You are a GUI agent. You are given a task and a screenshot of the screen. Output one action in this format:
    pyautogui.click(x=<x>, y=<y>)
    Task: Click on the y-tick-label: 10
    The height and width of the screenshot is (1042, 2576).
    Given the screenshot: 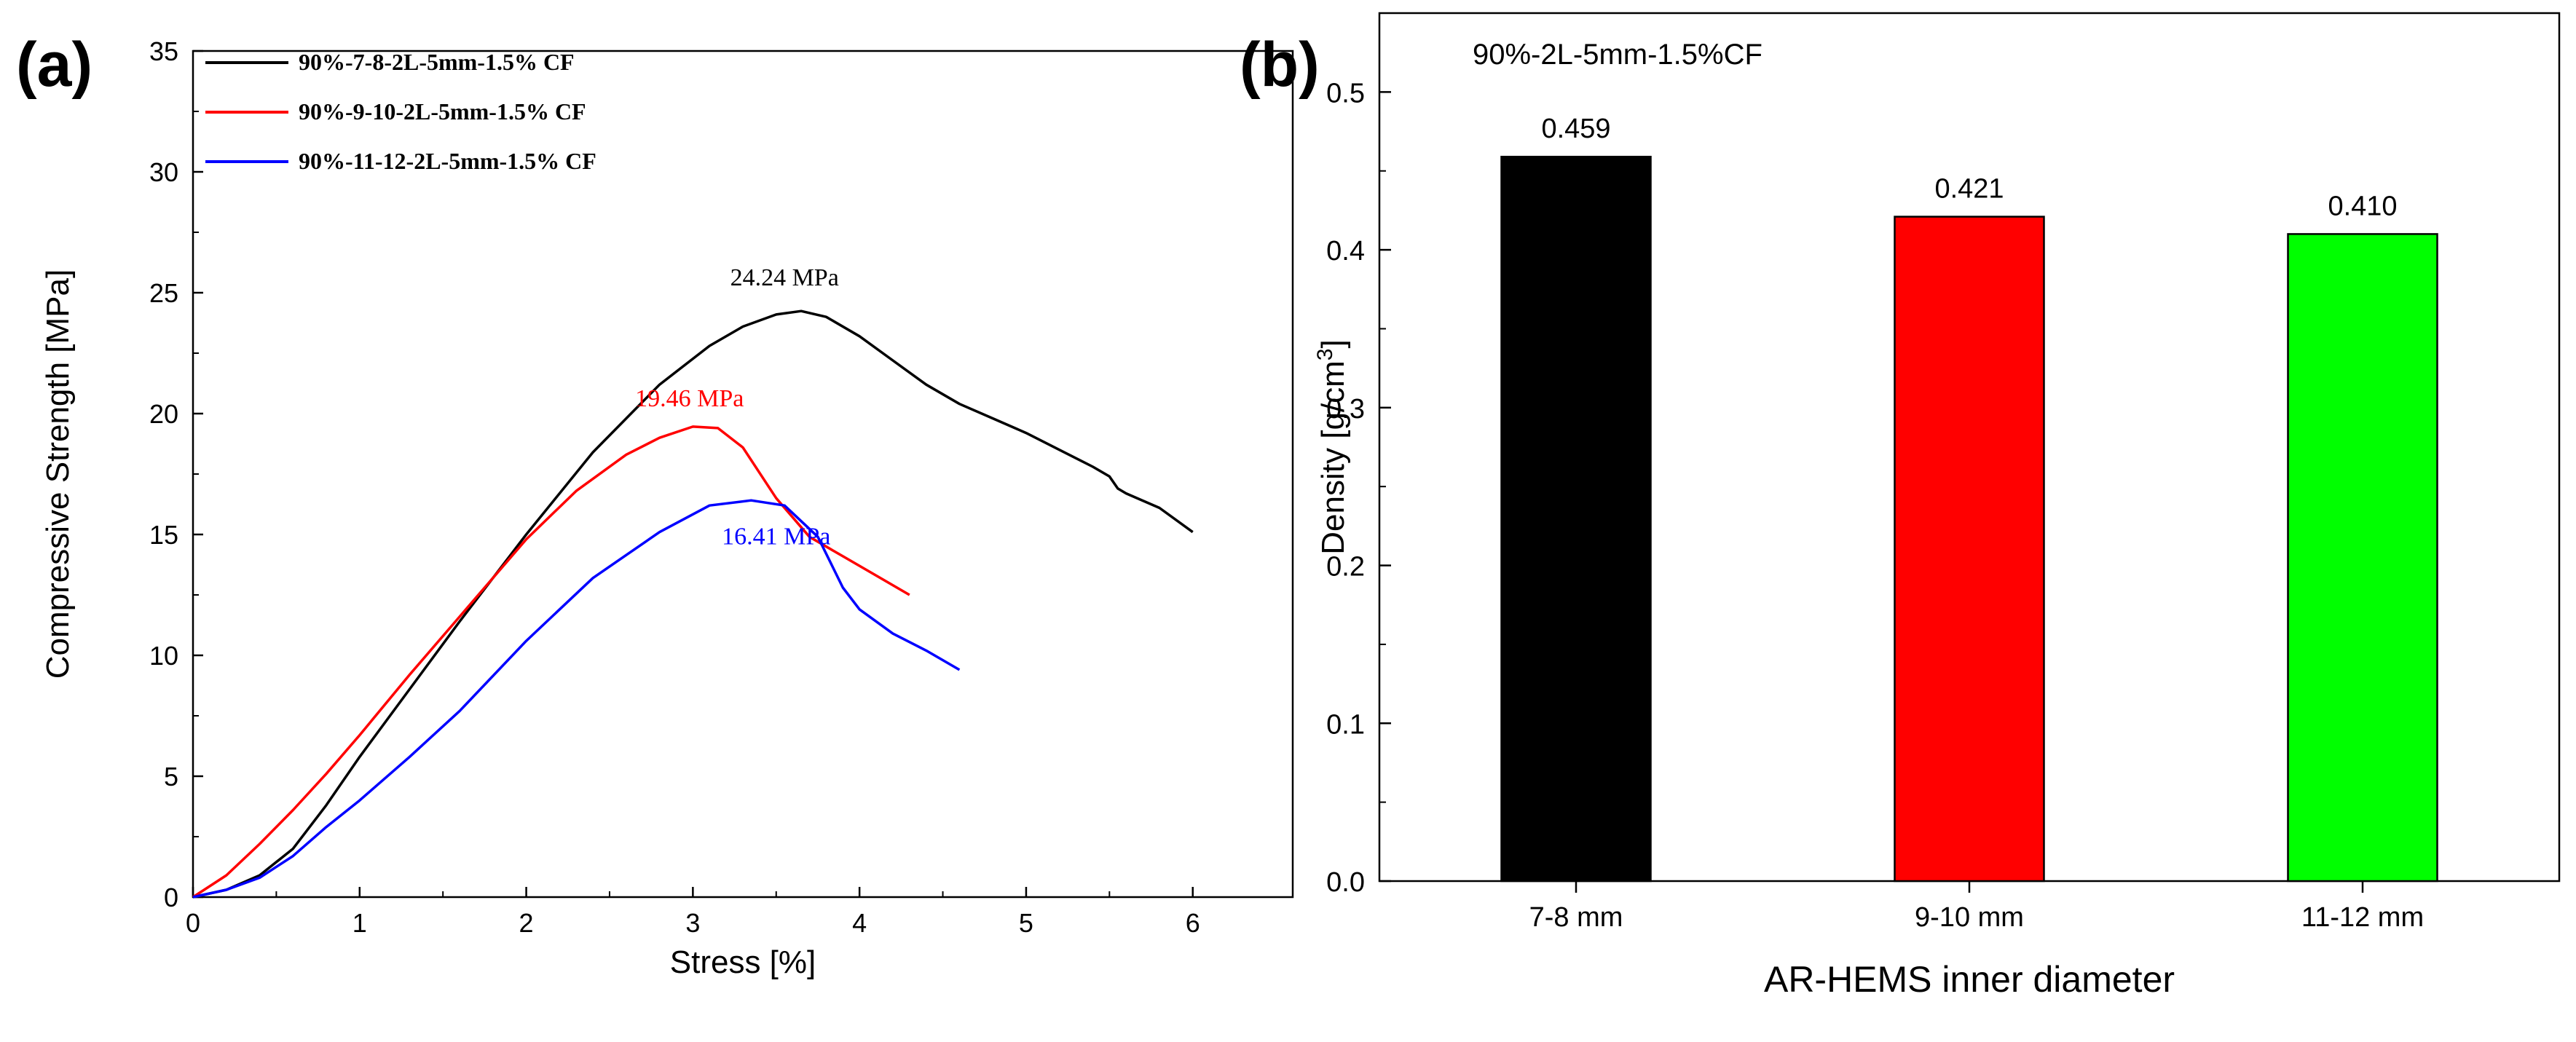 What is the action you would take?
    pyautogui.click(x=163, y=656)
    